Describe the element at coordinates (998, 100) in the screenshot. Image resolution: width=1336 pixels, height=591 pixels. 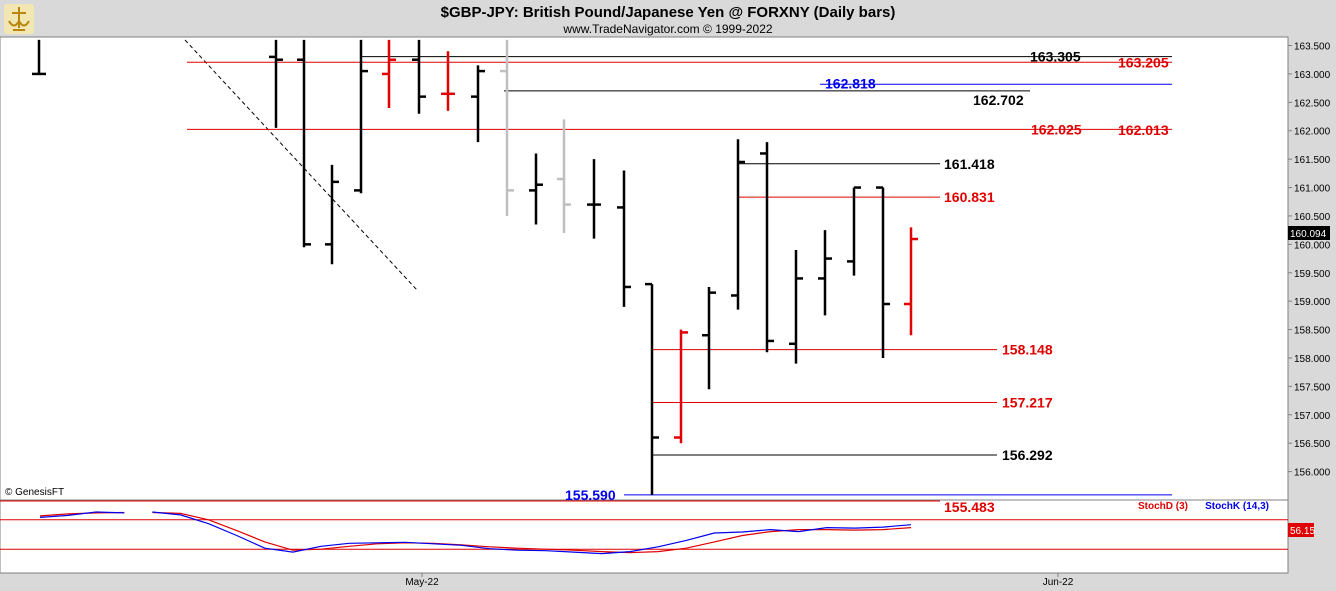
I see `level-label: 162.702` at that location.